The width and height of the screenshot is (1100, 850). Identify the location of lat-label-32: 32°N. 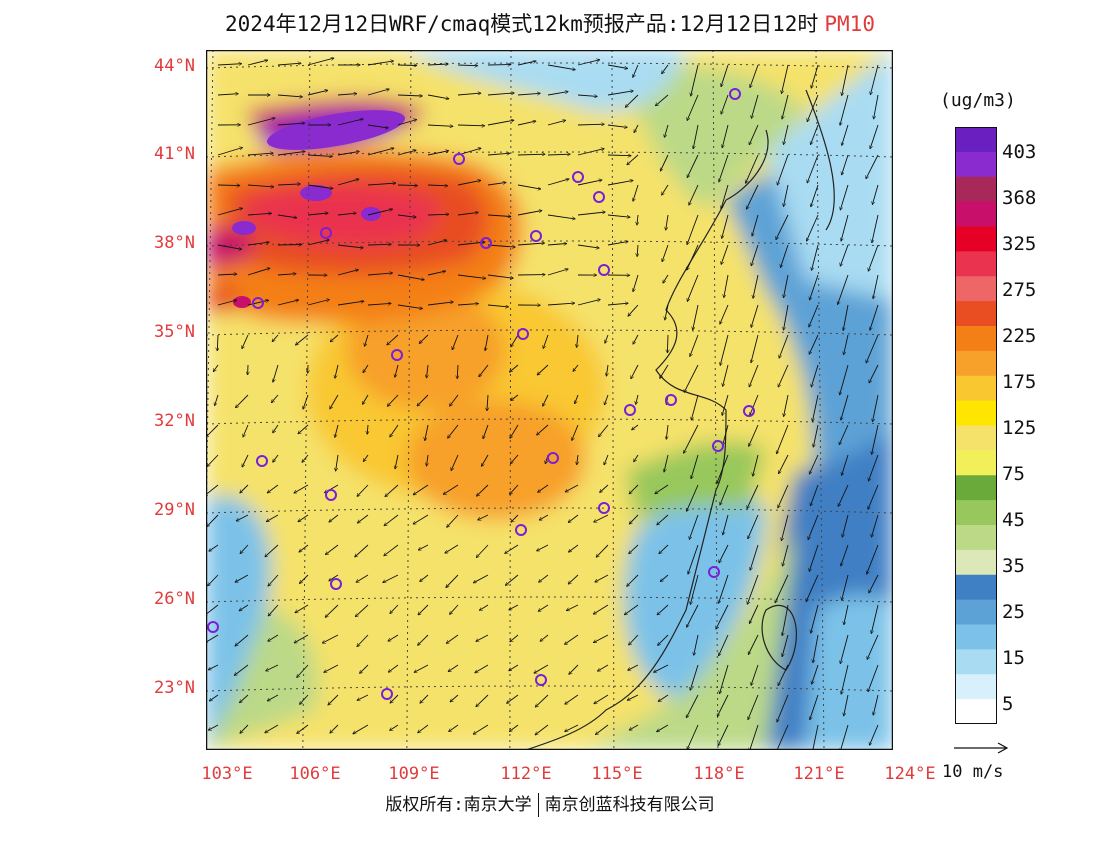
(174, 421).